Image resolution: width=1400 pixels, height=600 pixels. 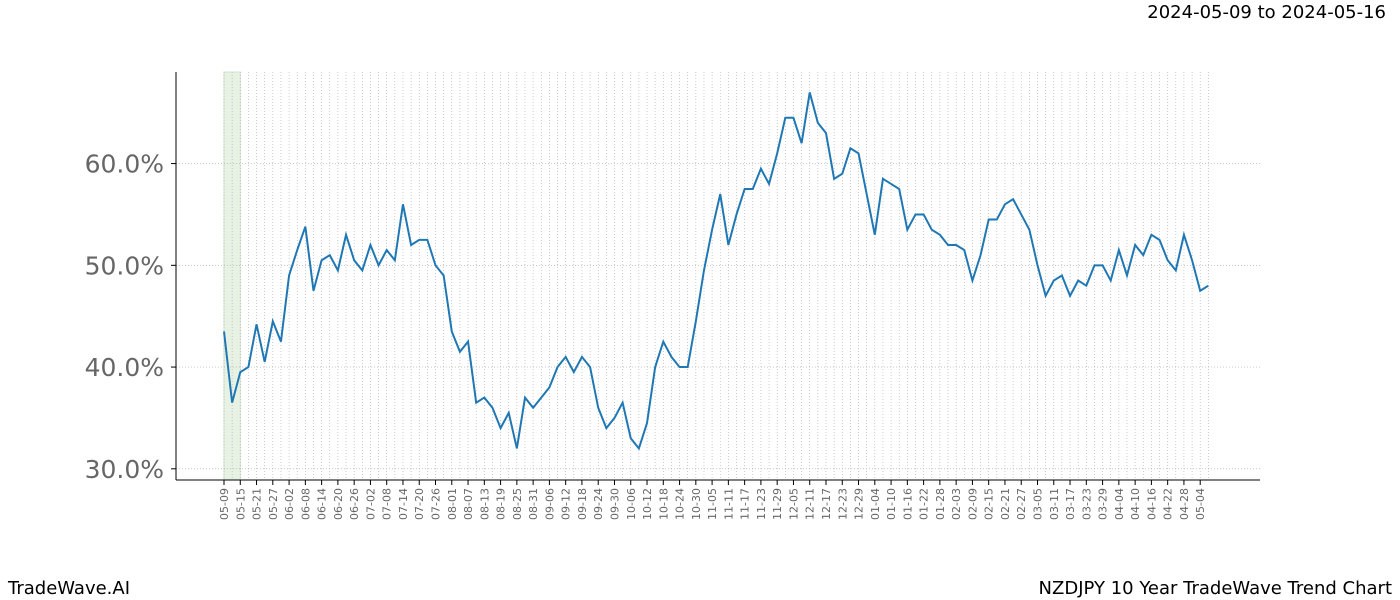 What do you see at coordinates (1070, 504) in the screenshot?
I see `x-tick-label: 03-17` at bounding box center [1070, 504].